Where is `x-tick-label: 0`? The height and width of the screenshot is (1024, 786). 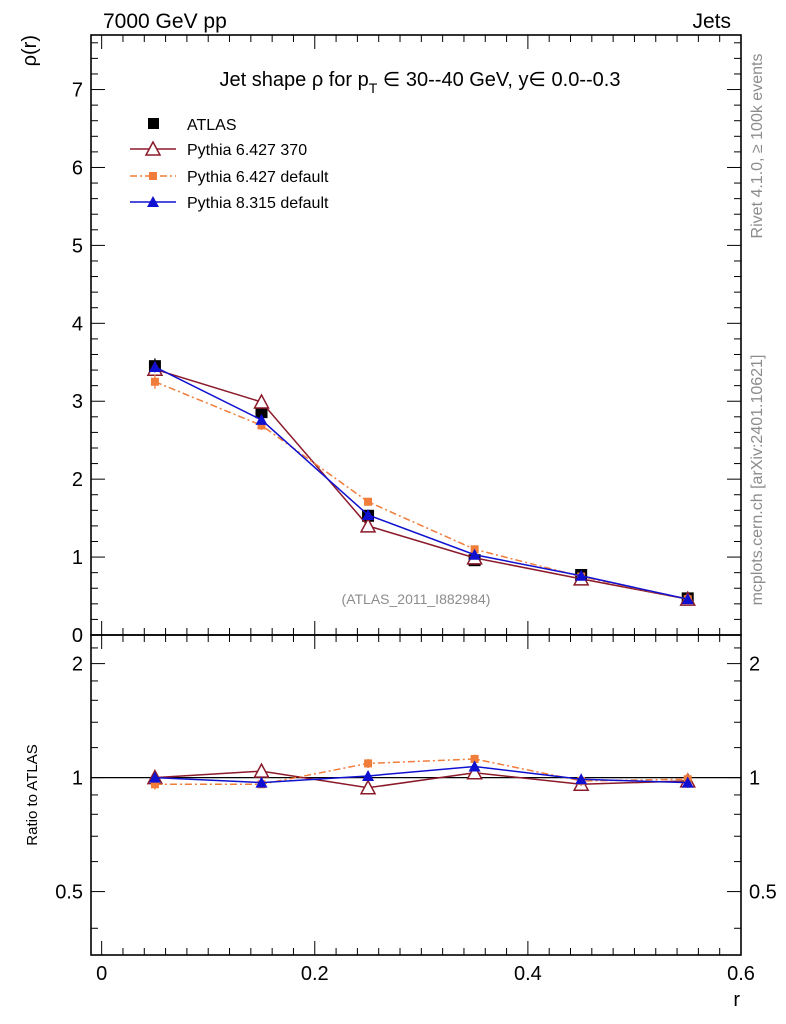 x-tick-label: 0 is located at coordinates (101, 974).